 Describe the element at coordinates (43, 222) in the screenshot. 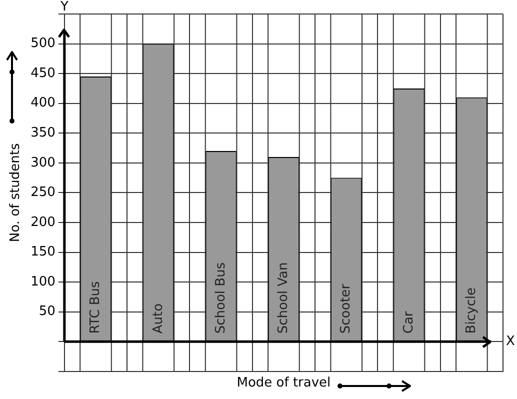

I see `y-tick-label: 200` at that location.